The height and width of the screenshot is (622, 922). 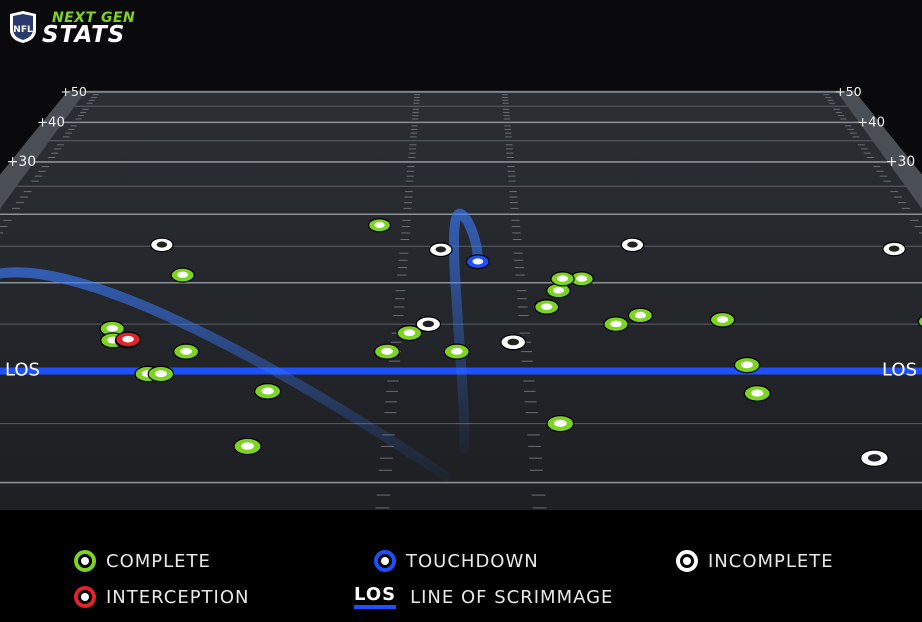 What do you see at coordinates (687, 561) in the screenshot?
I see `incomplete-ring-icon` at bounding box center [687, 561].